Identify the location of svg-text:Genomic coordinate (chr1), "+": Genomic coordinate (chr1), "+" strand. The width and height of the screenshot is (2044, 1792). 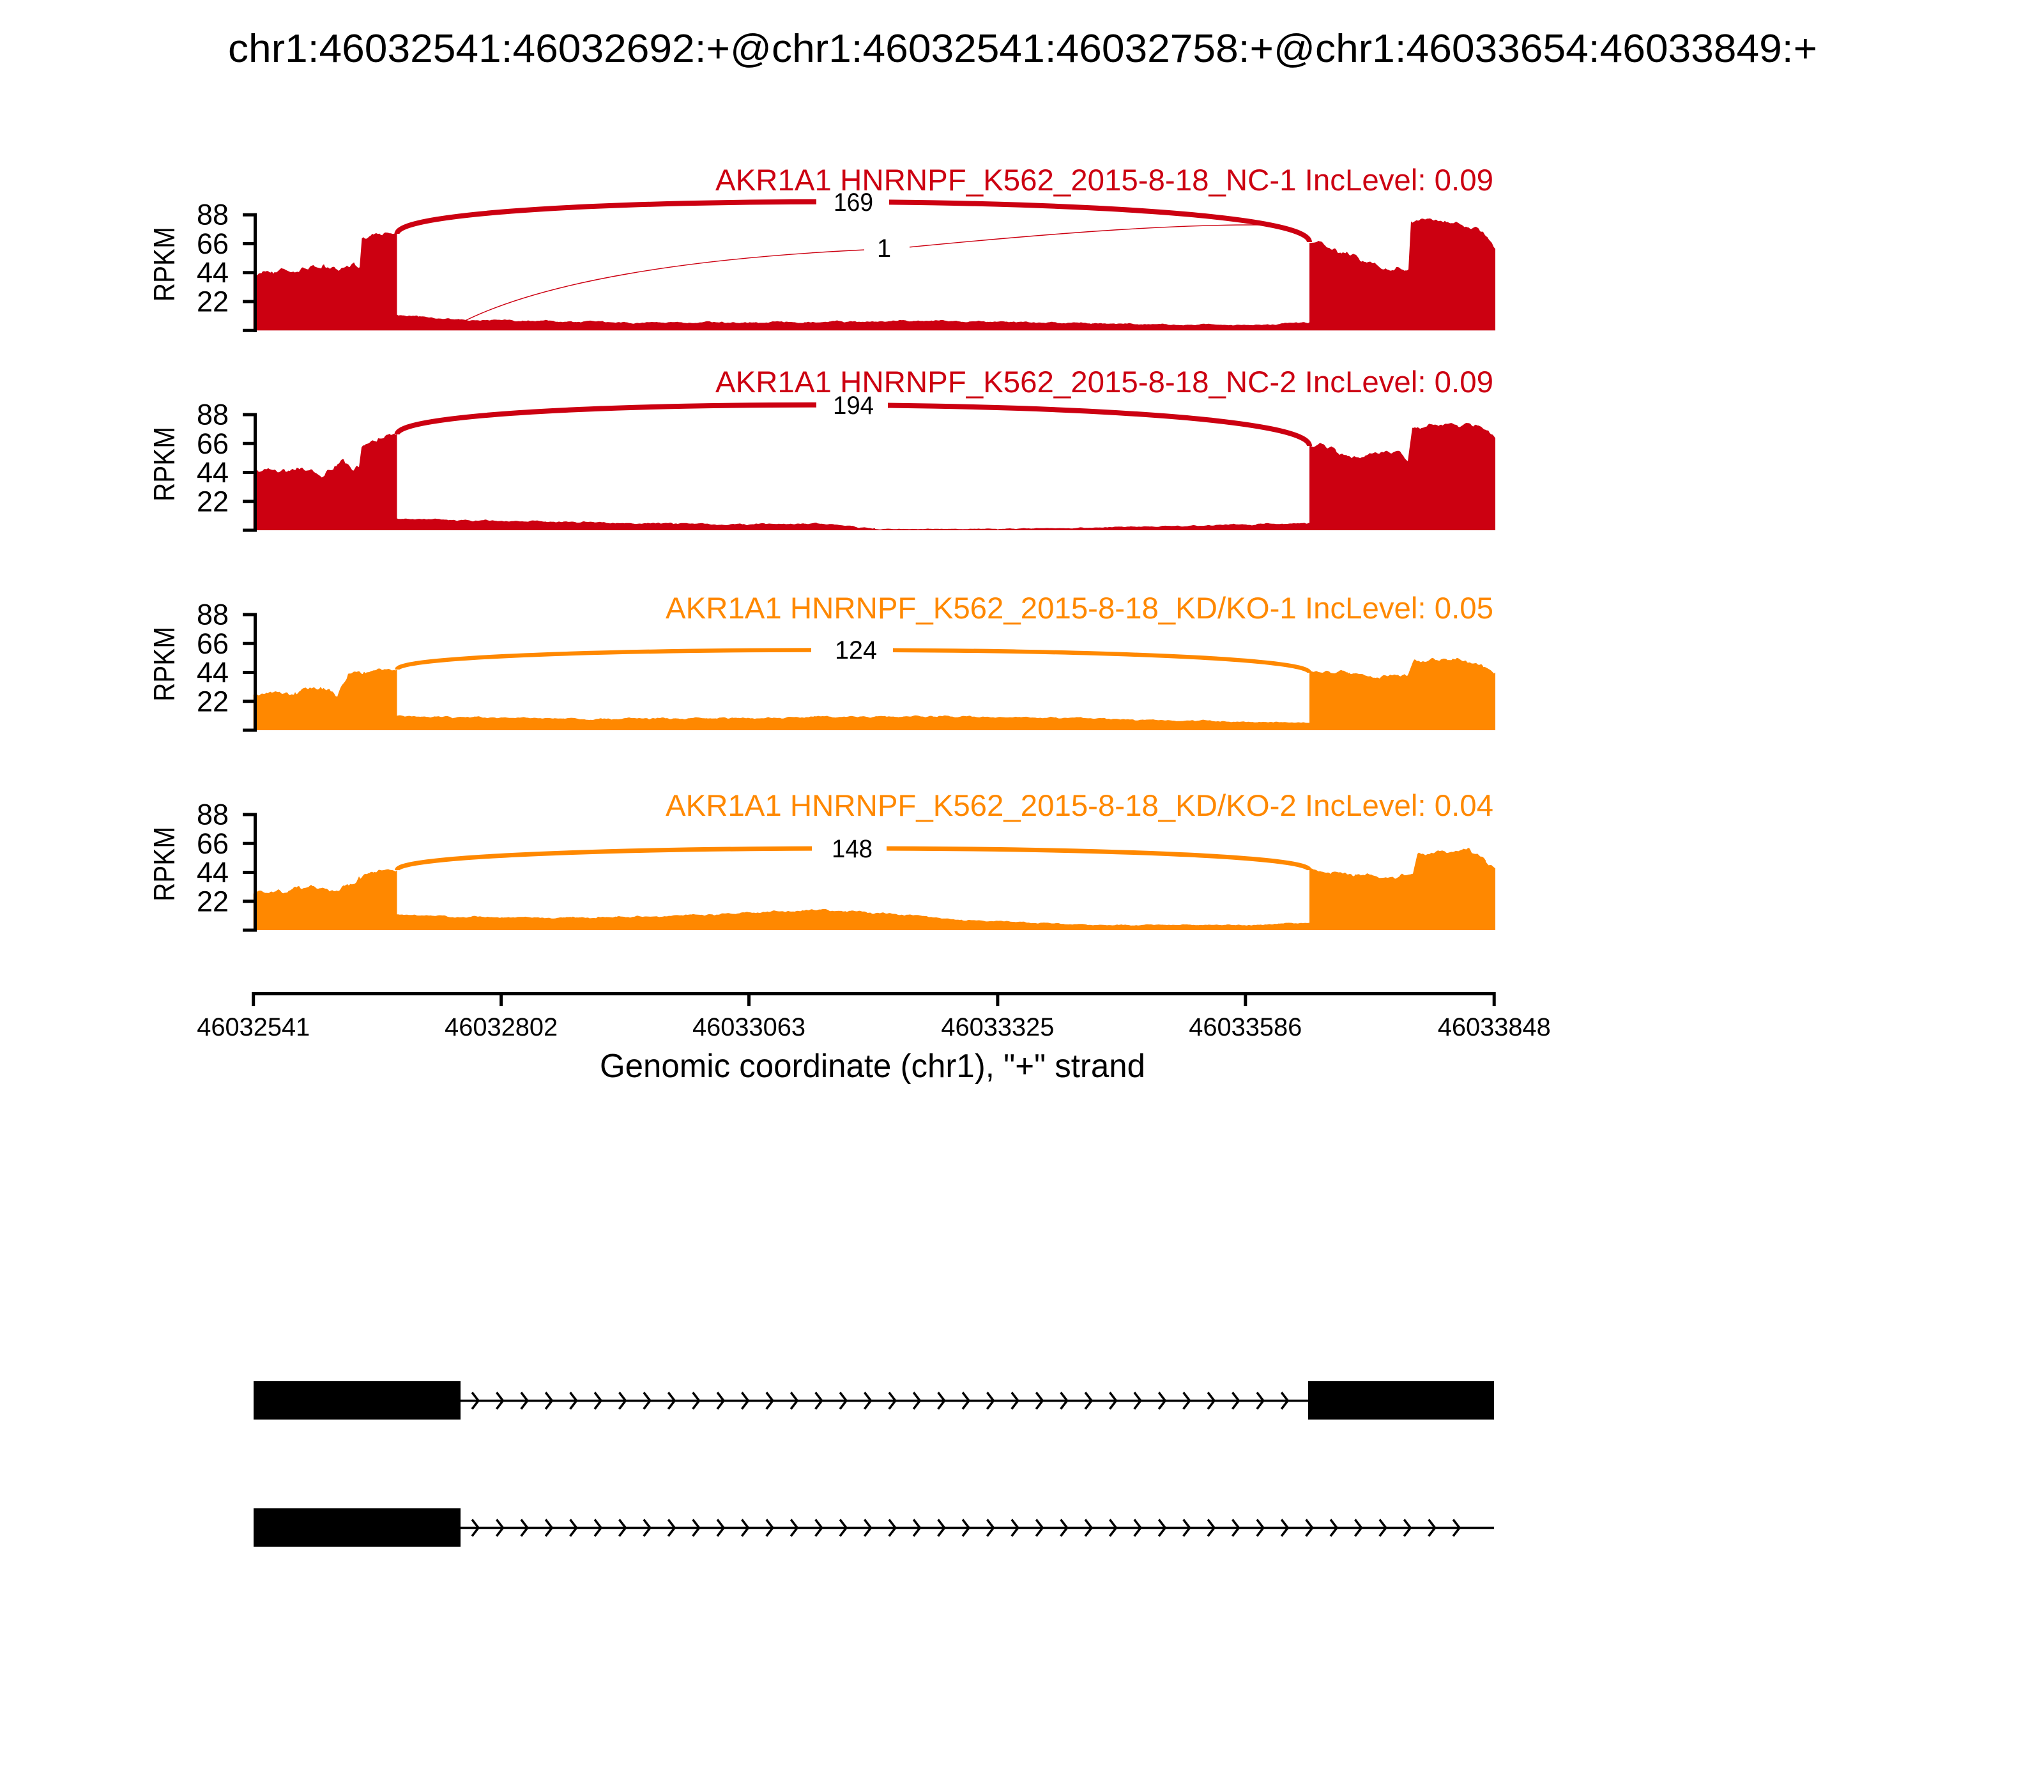
(872, 1067).